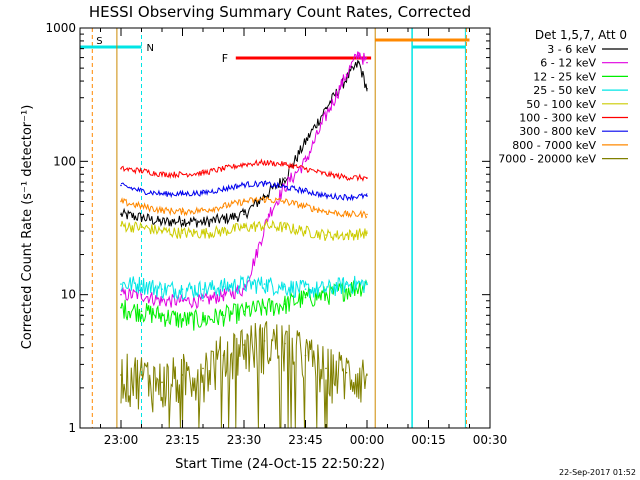  Describe the element at coordinates (244, 440) in the screenshot. I see `x-tick-label: 23:30` at that location.